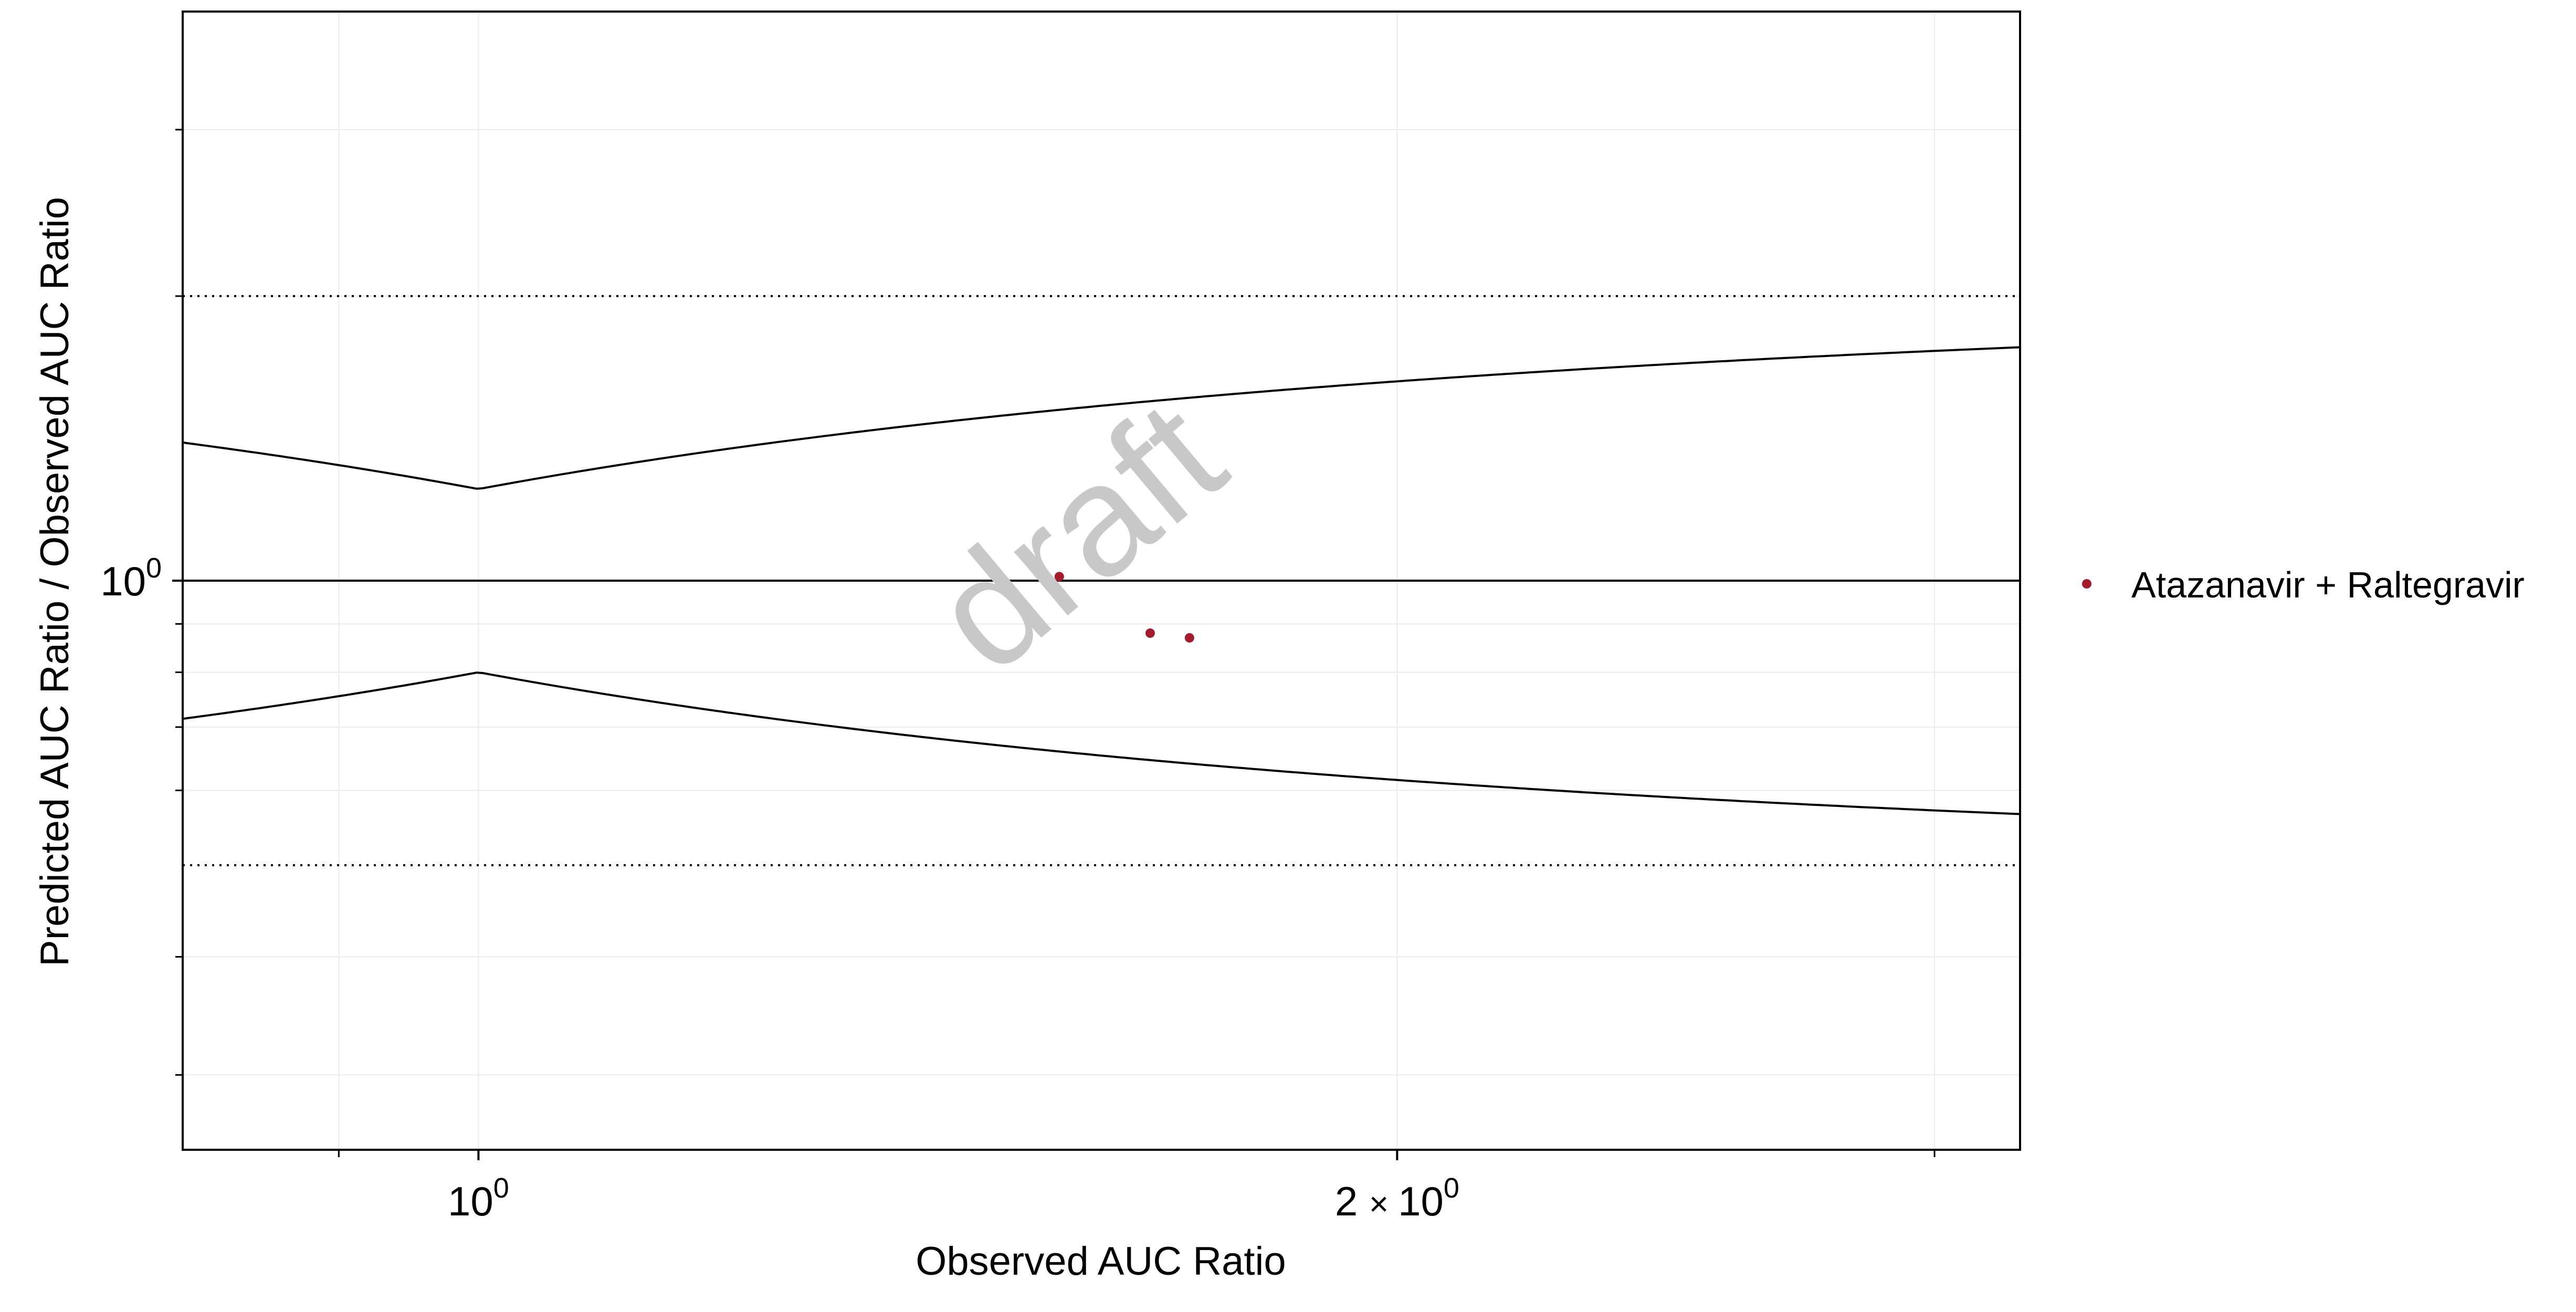  What do you see at coordinates (1397, 1198) in the screenshot?
I see `x-tick-label: 2 × 100` at bounding box center [1397, 1198].